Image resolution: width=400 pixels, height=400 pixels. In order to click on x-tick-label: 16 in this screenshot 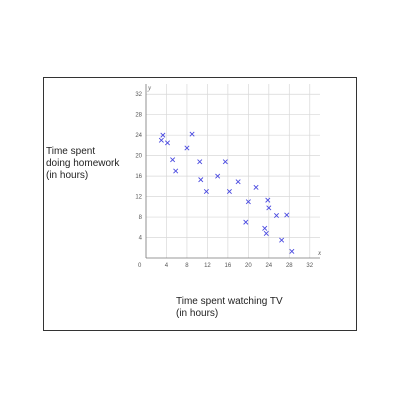, I will do `click(228, 266)`.